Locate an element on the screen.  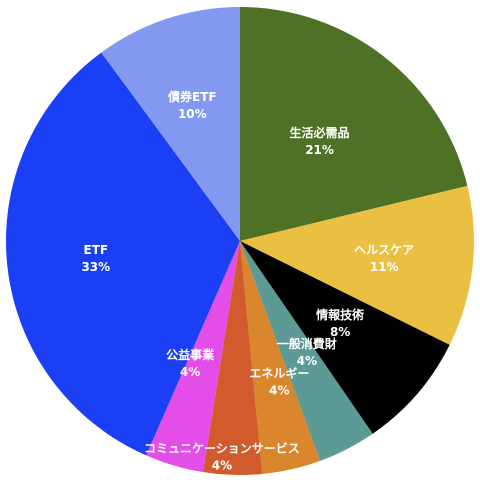
slice-label: ETF is located at coordinates (96, 250).